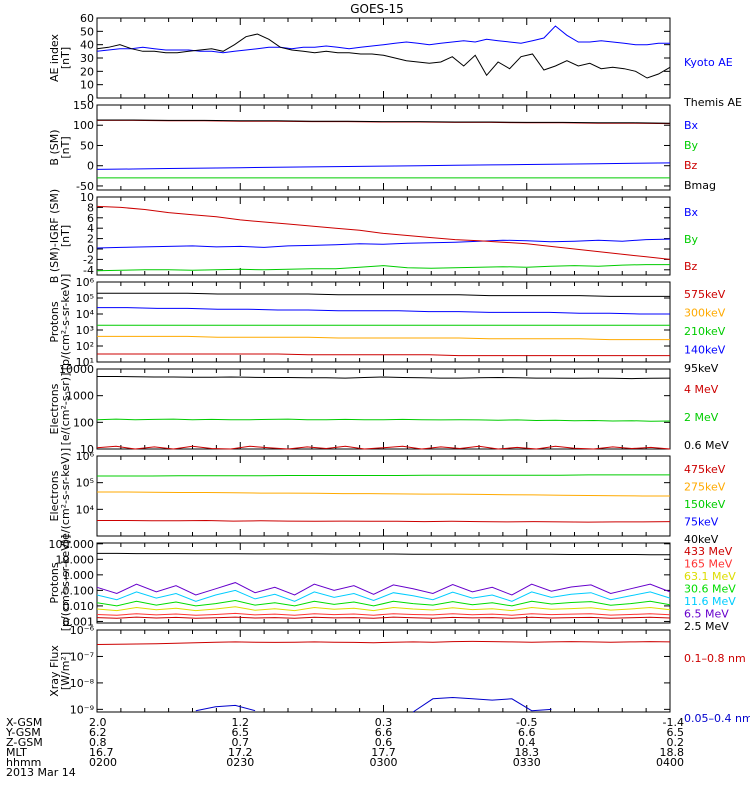  What do you see at coordinates (98, 732) in the screenshot?
I see `x-axis-value: 6.2` at bounding box center [98, 732].